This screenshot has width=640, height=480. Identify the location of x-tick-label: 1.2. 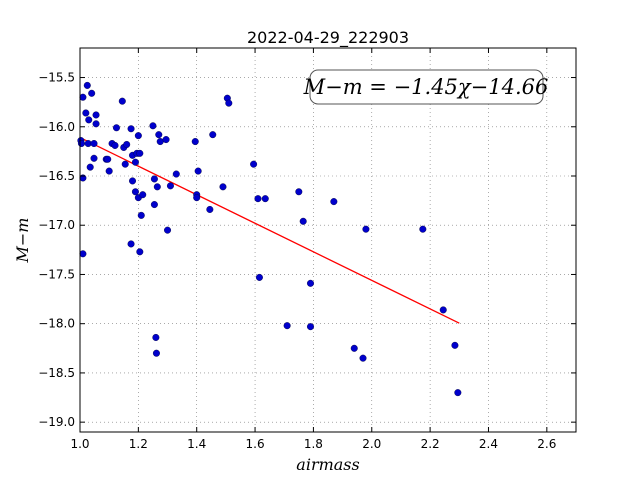
(138, 444).